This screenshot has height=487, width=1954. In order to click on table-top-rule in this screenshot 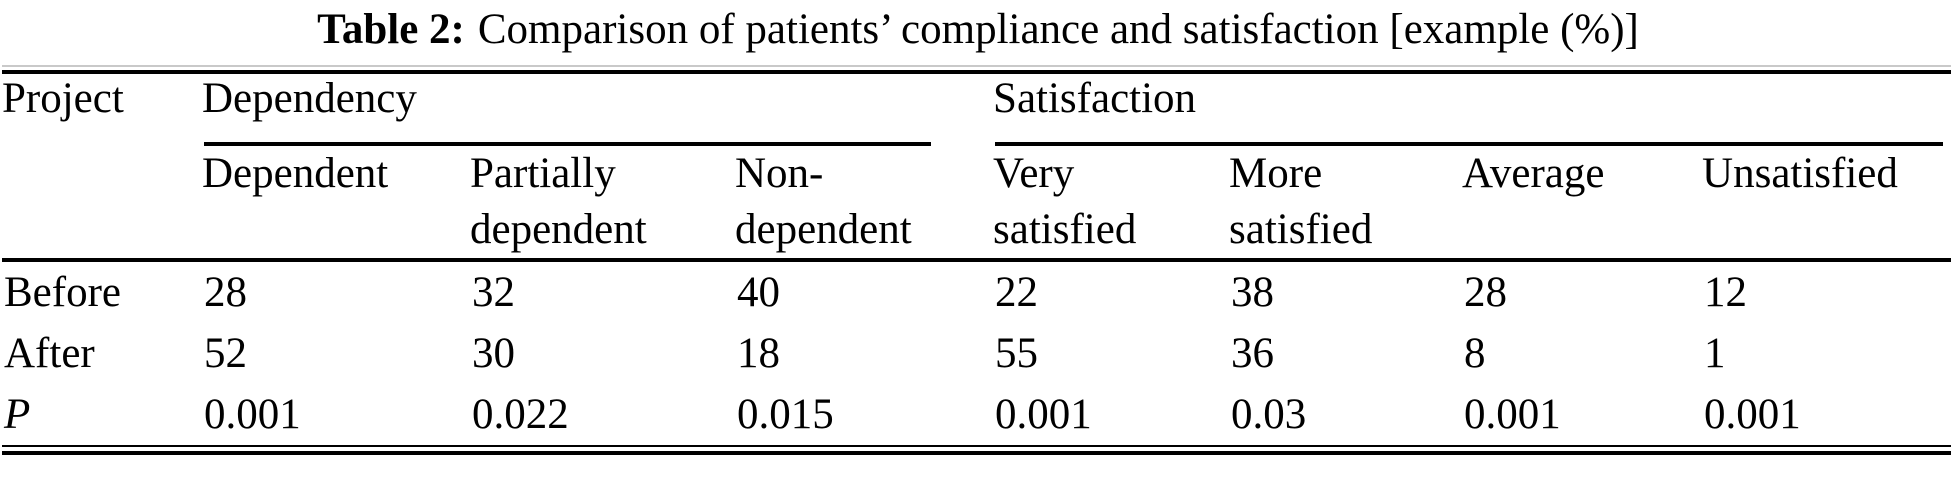, I will do `click(976, 70)`.